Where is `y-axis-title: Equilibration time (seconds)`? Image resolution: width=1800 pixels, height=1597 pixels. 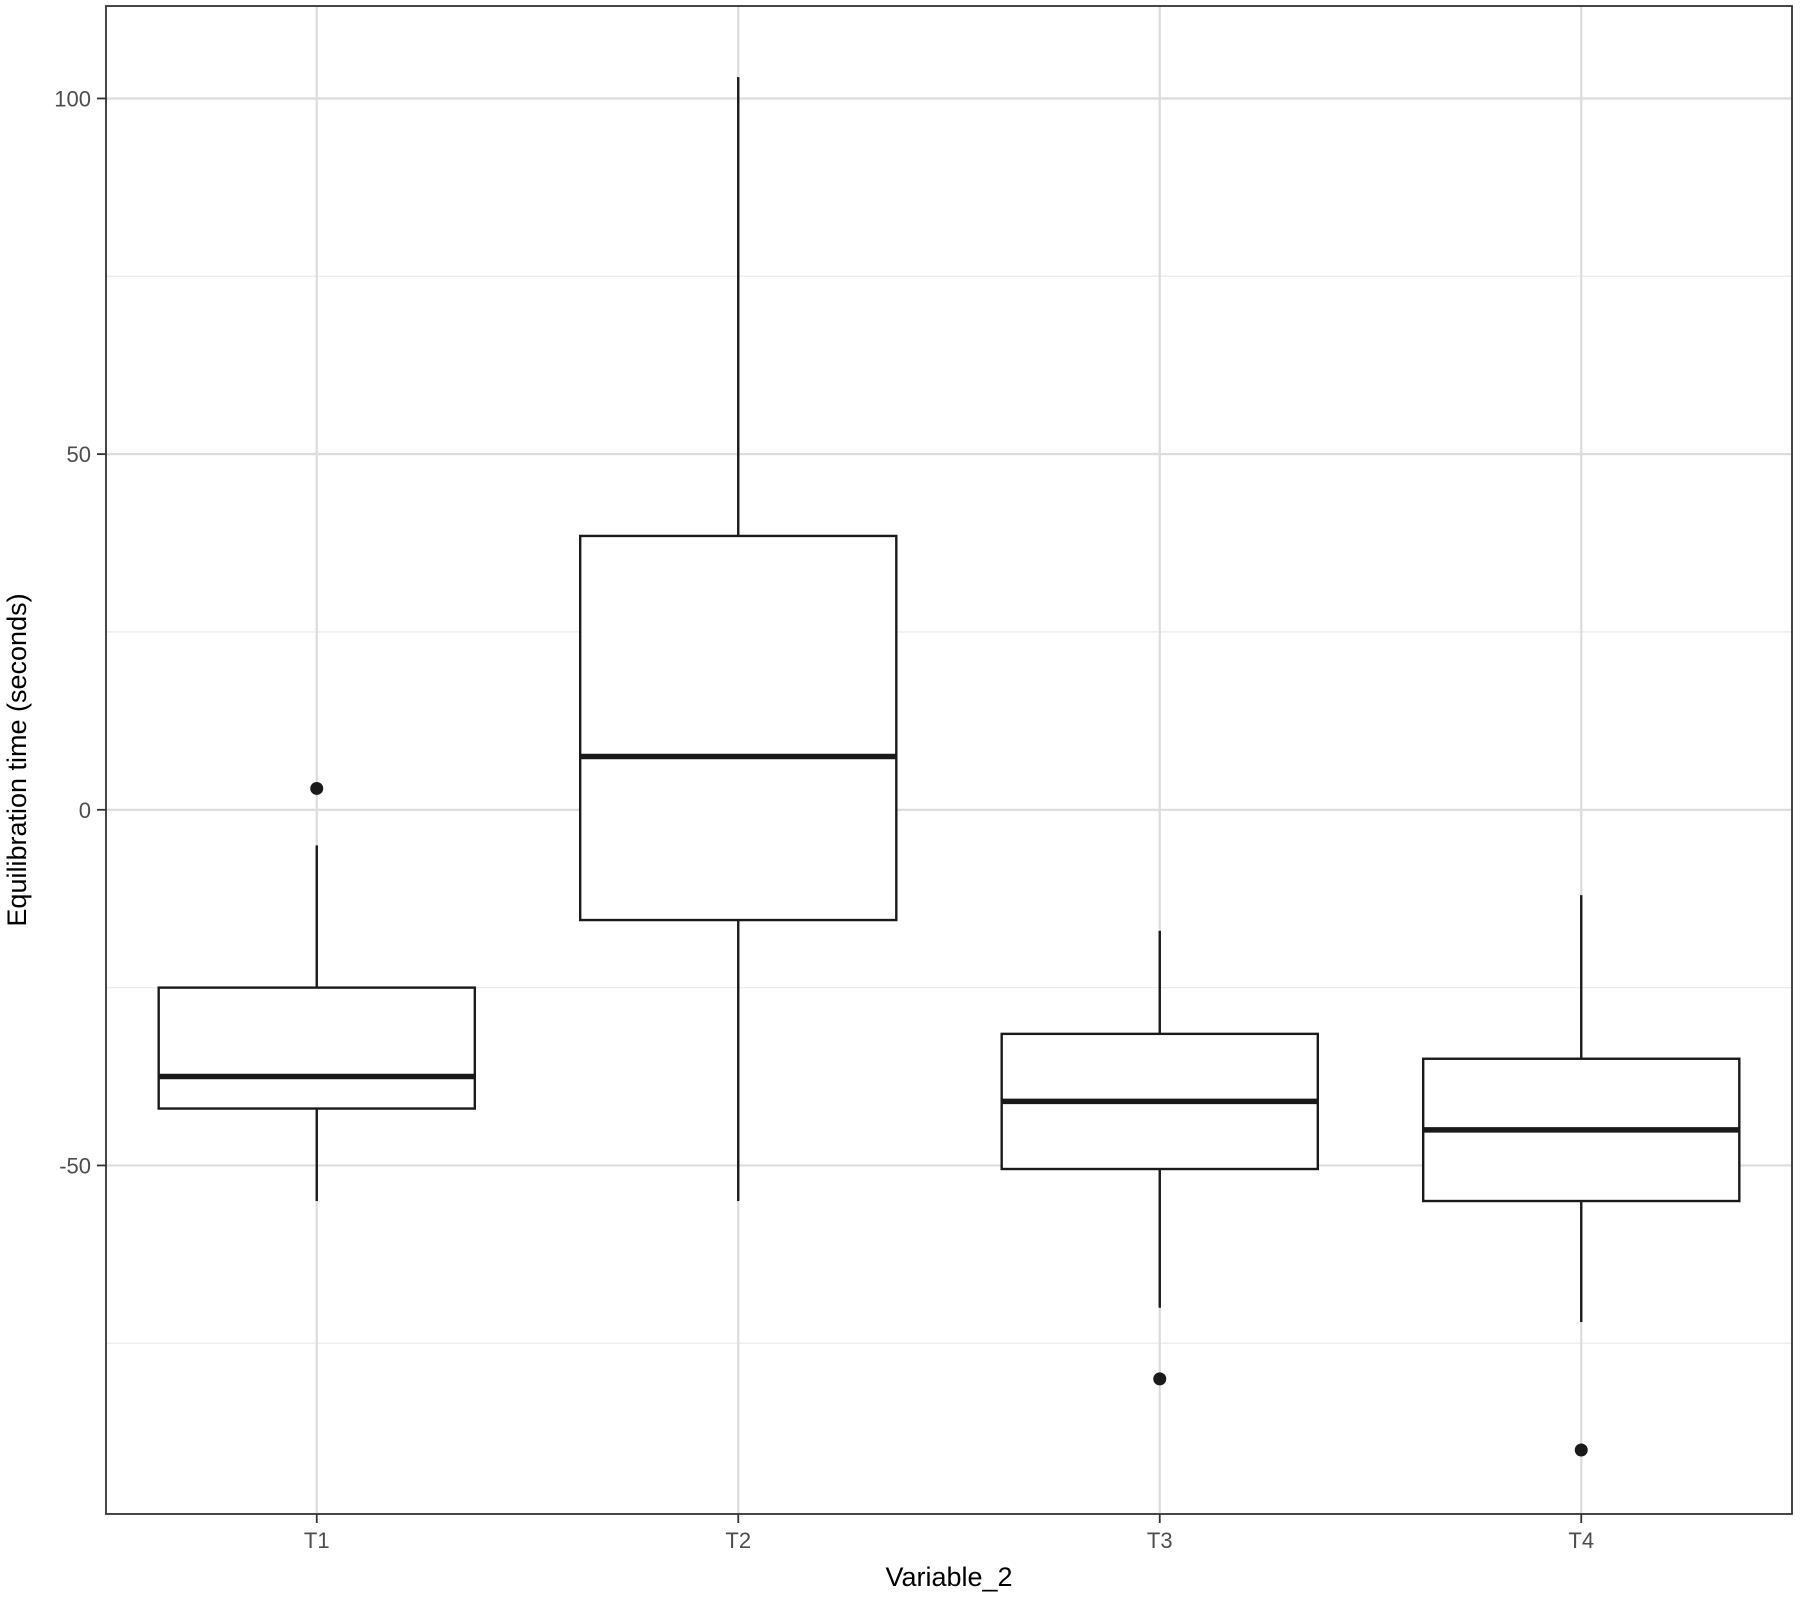
y-axis-title: Equilibration time (seconds) is located at coordinates (17, 759).